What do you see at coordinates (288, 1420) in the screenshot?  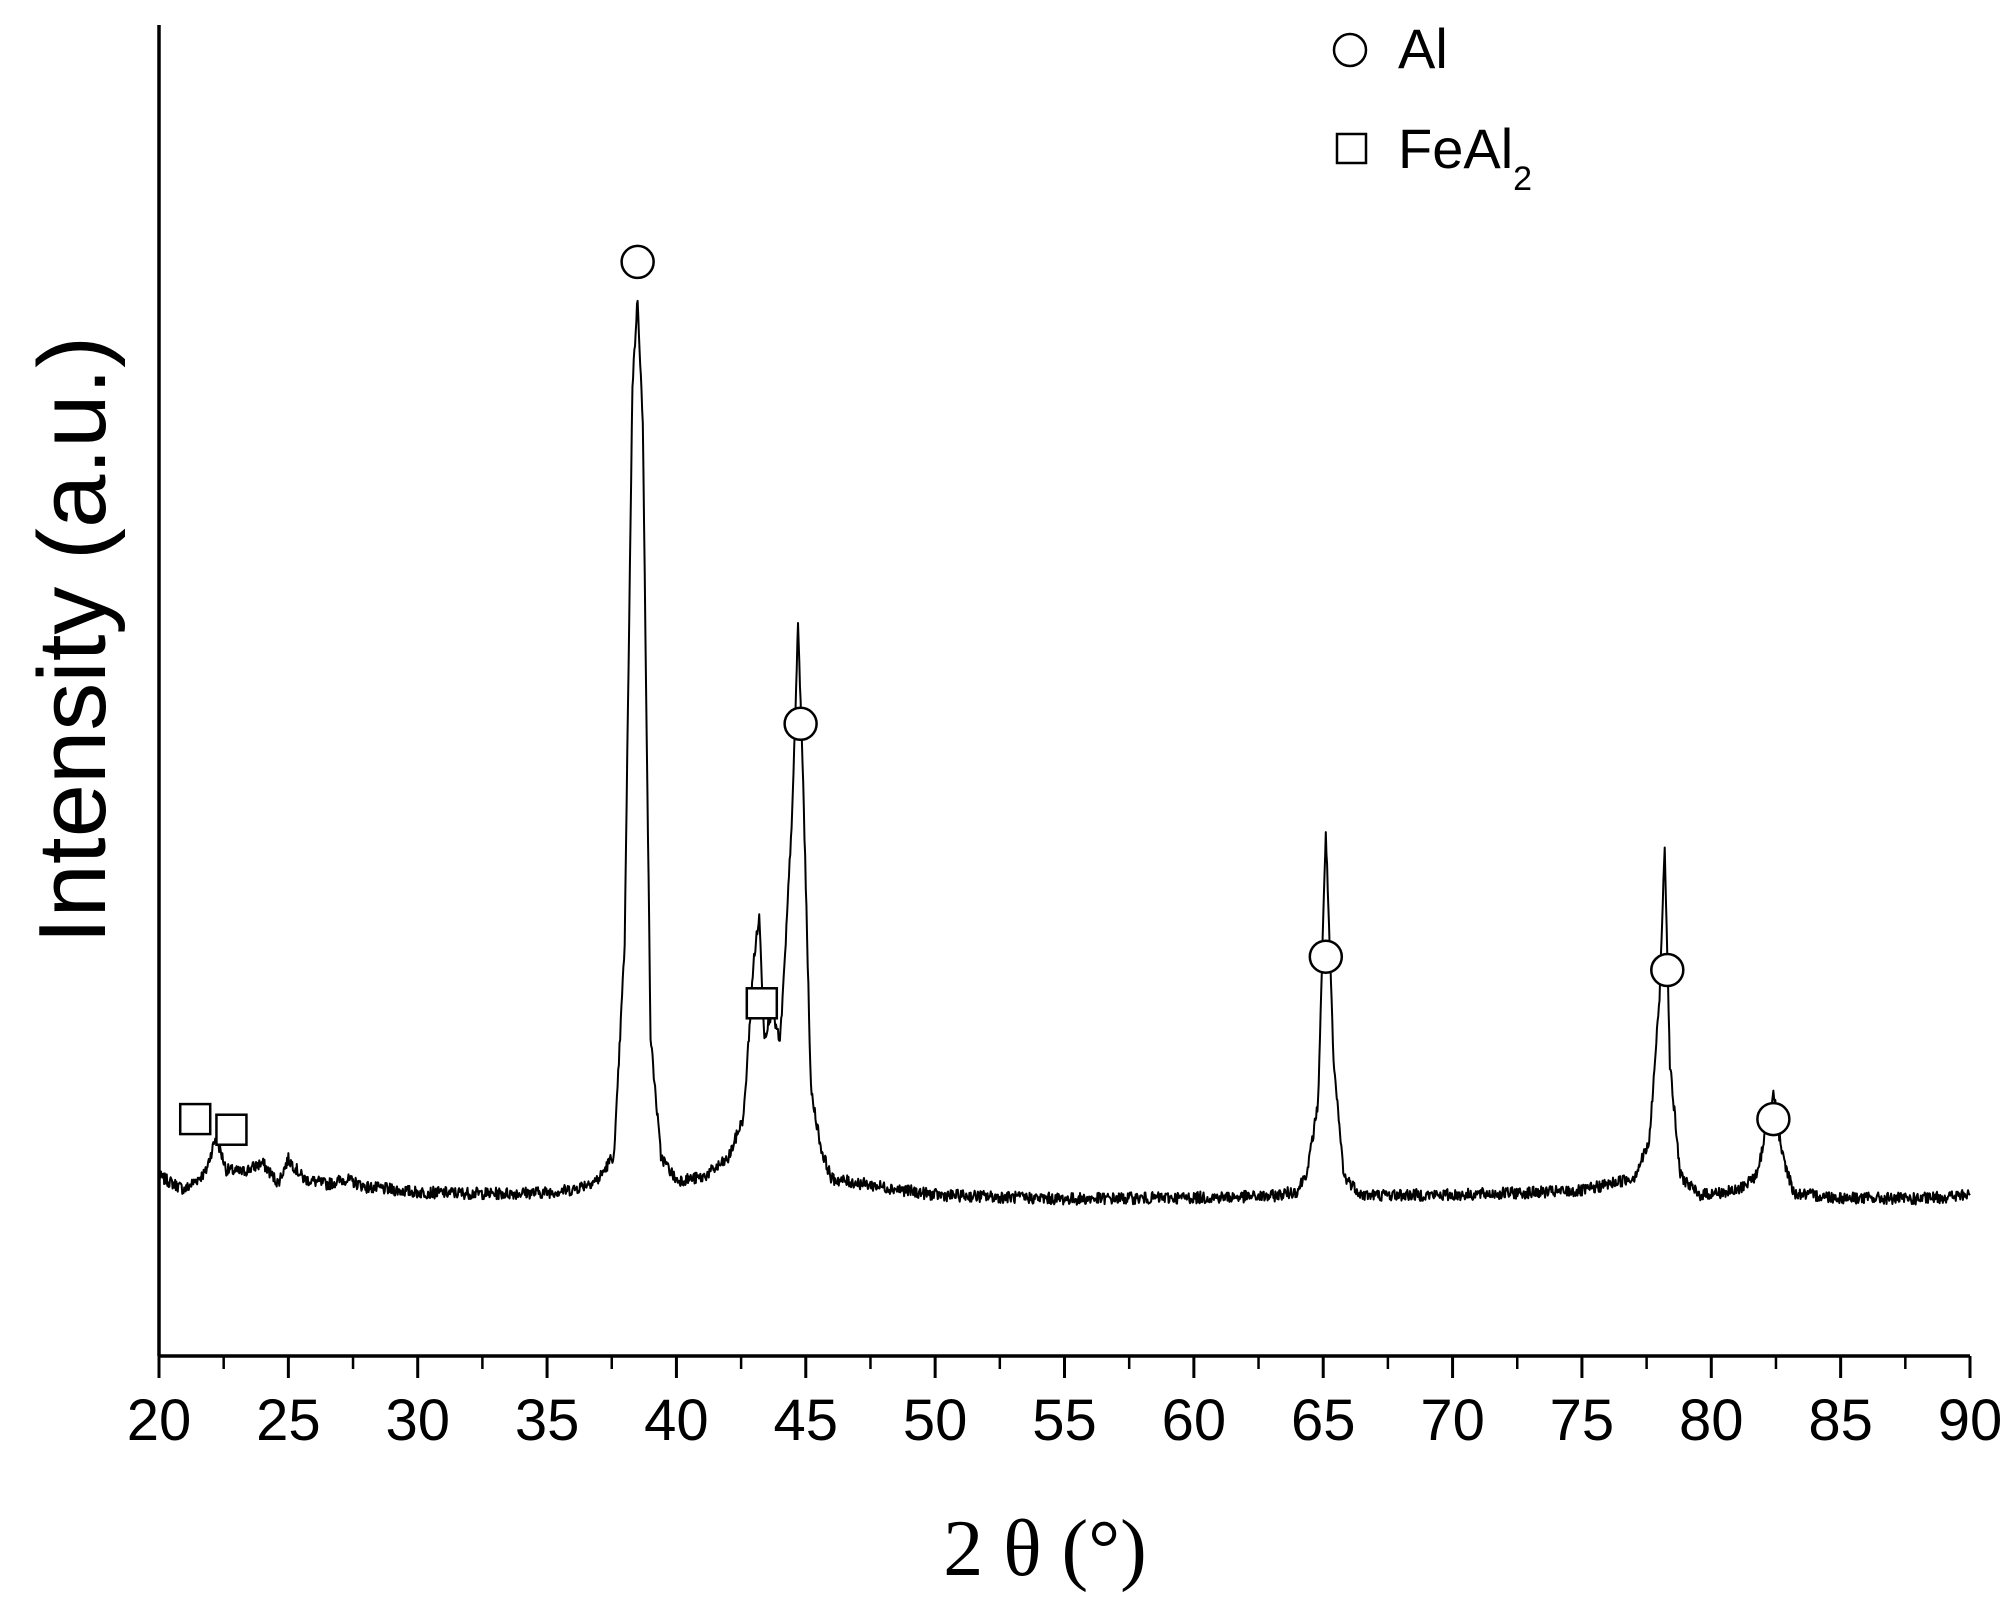 I see `x-tick-label: 25` at bounding box center [288, 1420].